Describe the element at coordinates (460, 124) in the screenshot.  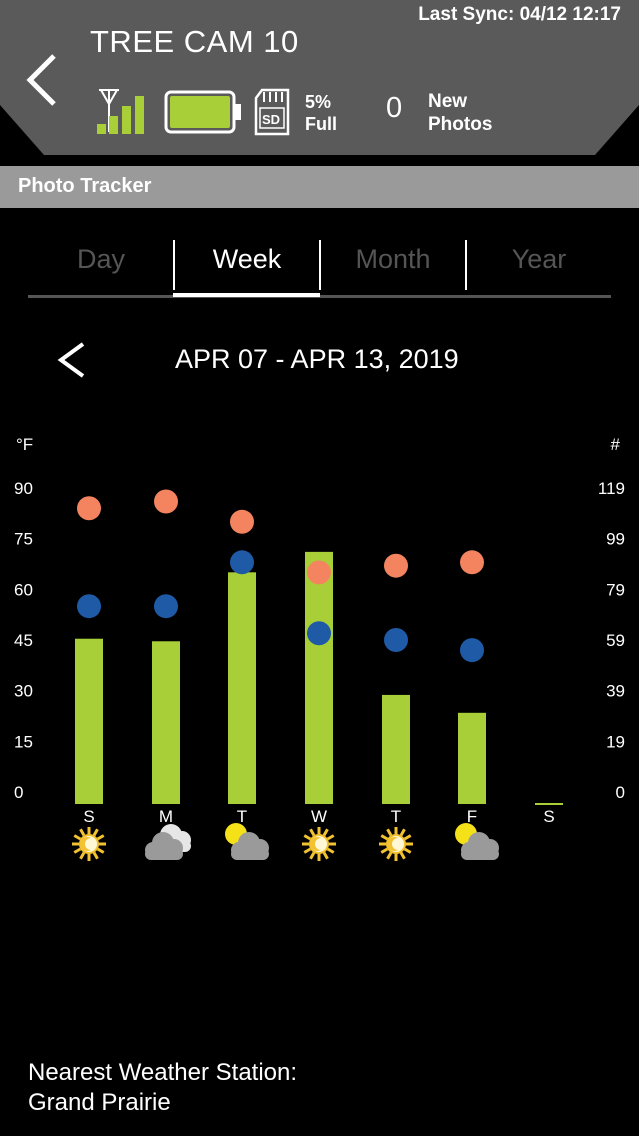
I see `new-label-line2: Photos` at that location.